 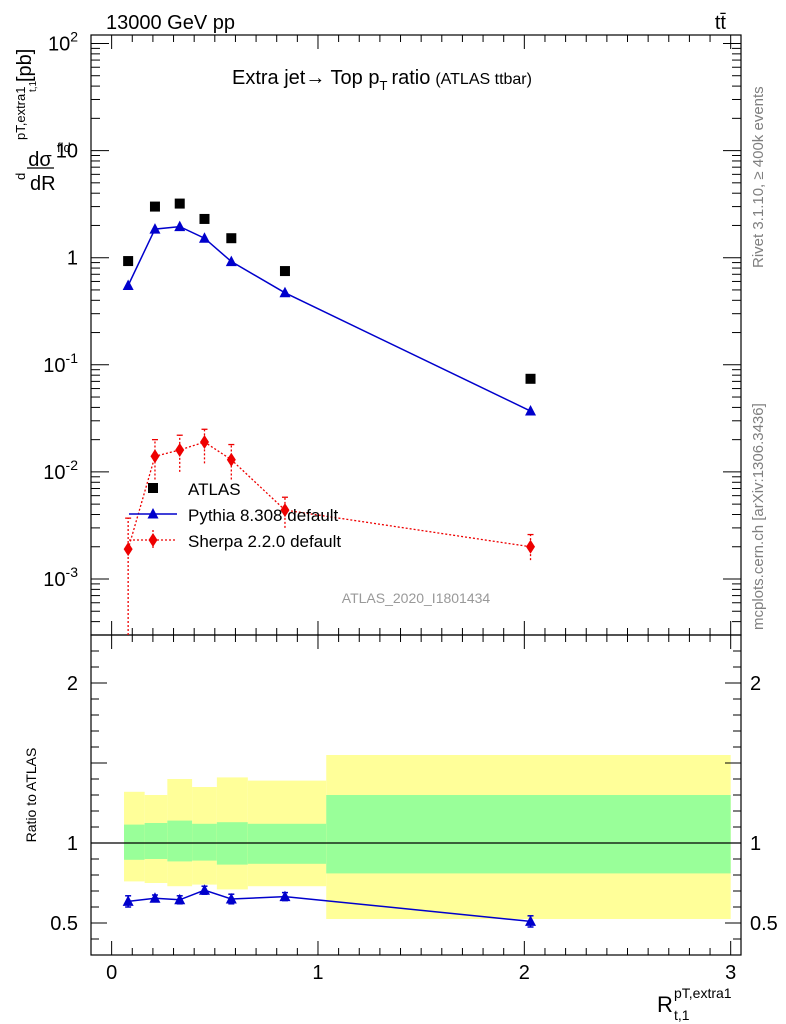 What do you see at coordinates (40, 160) in the screenshot?
I see `svg-text: dσ` at bounding box center [40, 160].